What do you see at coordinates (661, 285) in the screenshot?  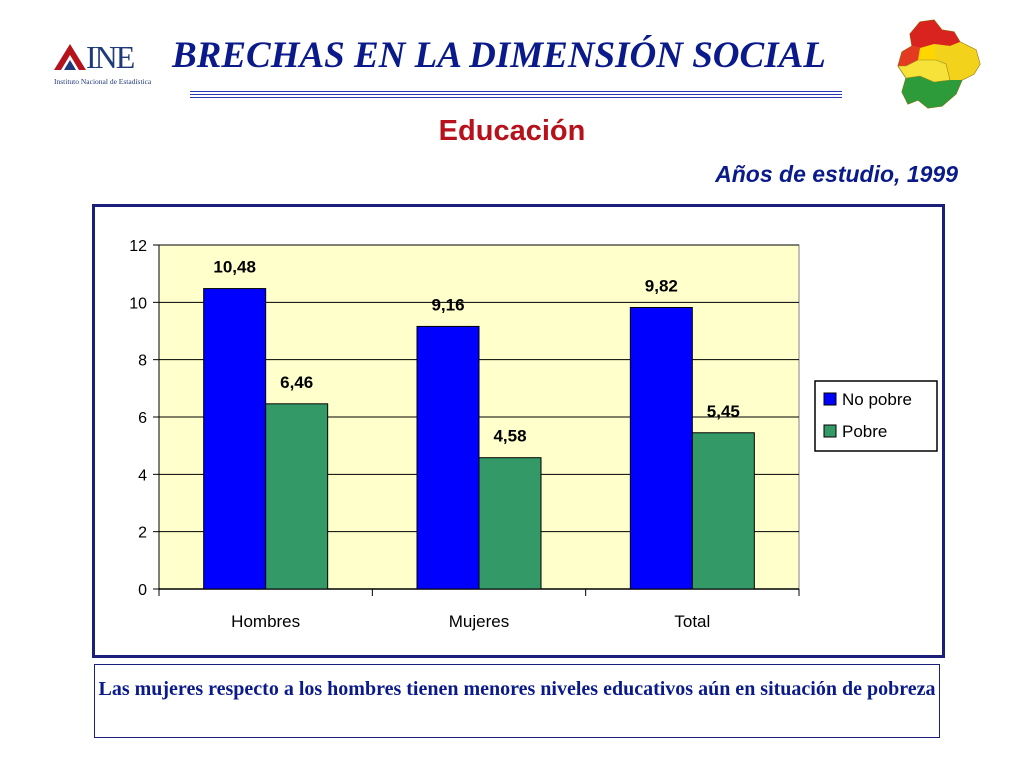 I see `data-label: 9,82` at bounding box center [661, 285].